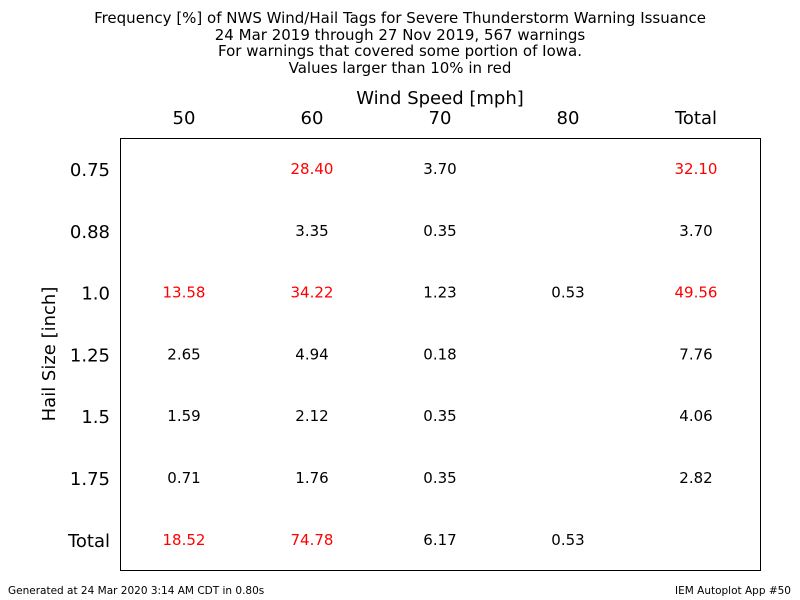 The image size is (800, 600). Describe the element at coordinates (439, 293) in the screenshot. I see `table-cell: 1.23` at that location.